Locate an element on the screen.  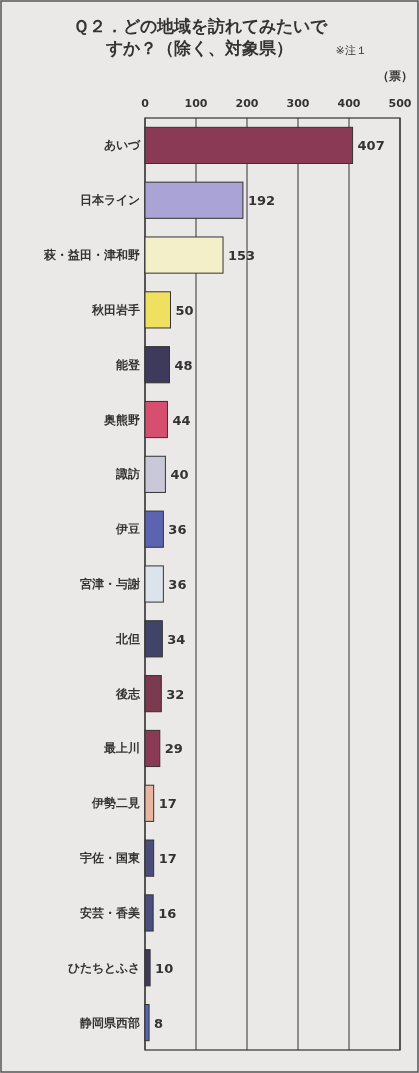
y-tick-label: 諏訪 is located at coordinates (127, 474).